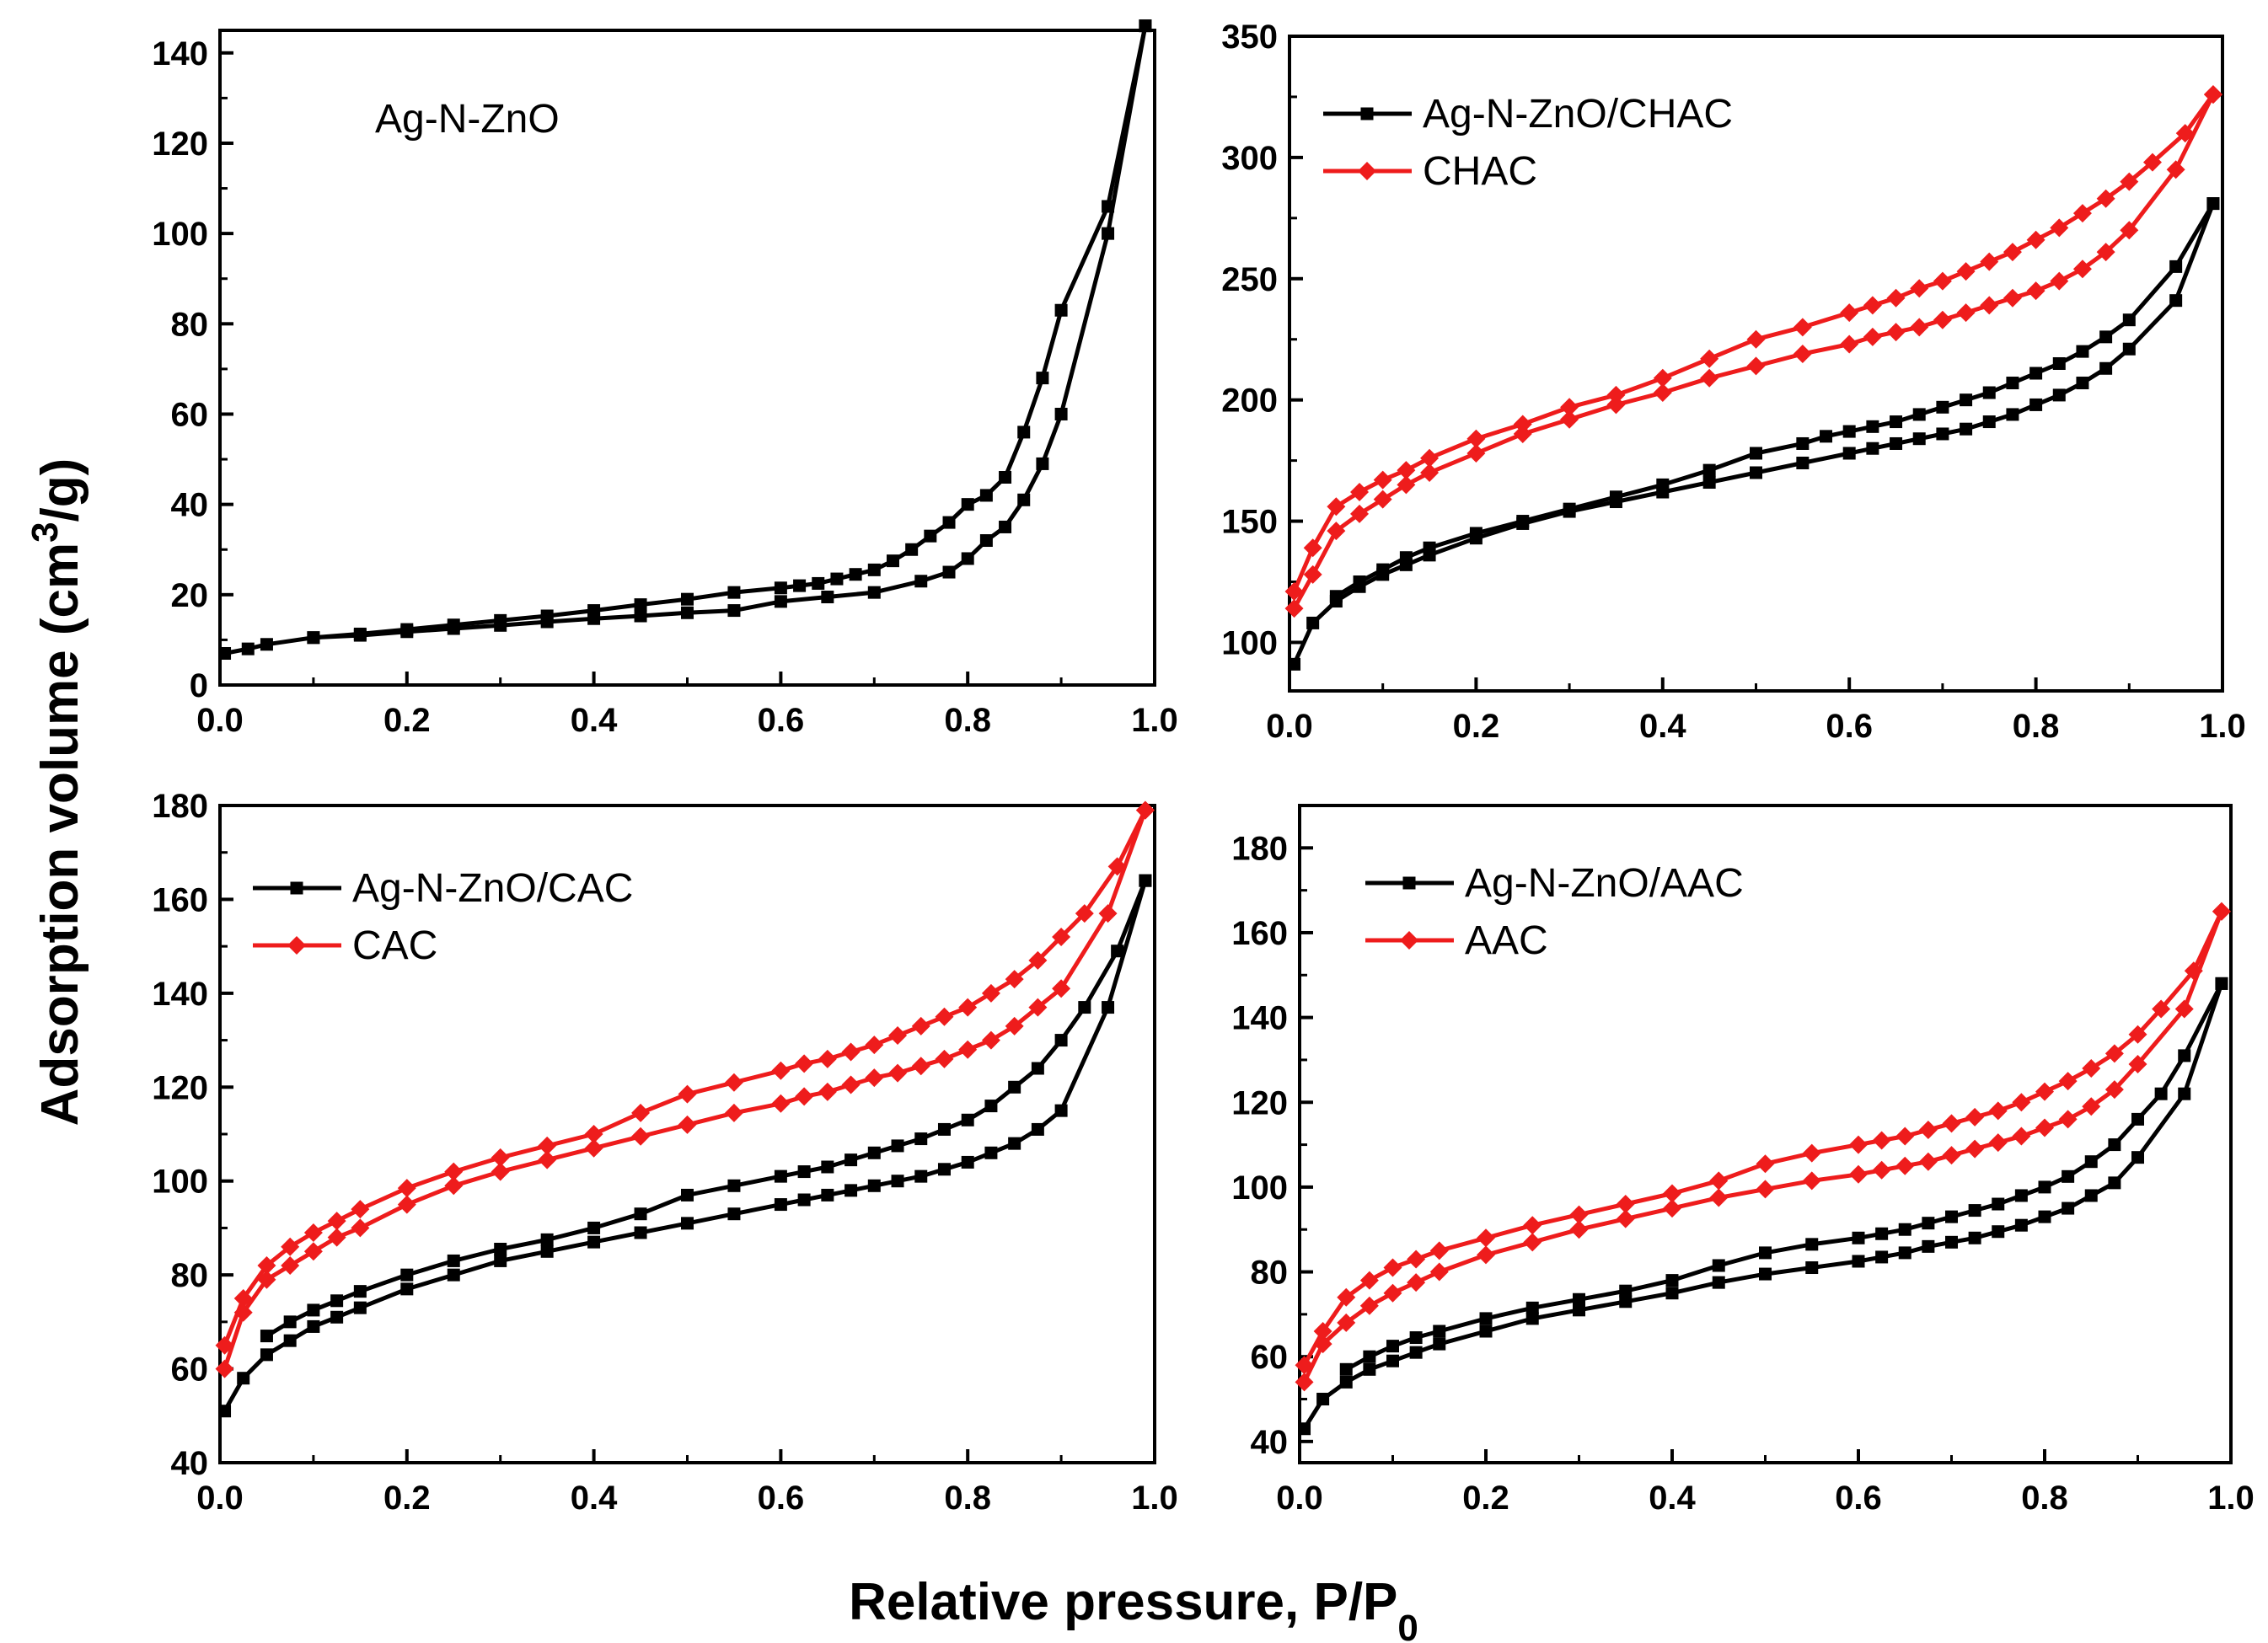 The image size is (2268, 1643). Describe the element at coordinates (394, 945) in the screenshot. I see `legend-label-cac: CAC` at that location.